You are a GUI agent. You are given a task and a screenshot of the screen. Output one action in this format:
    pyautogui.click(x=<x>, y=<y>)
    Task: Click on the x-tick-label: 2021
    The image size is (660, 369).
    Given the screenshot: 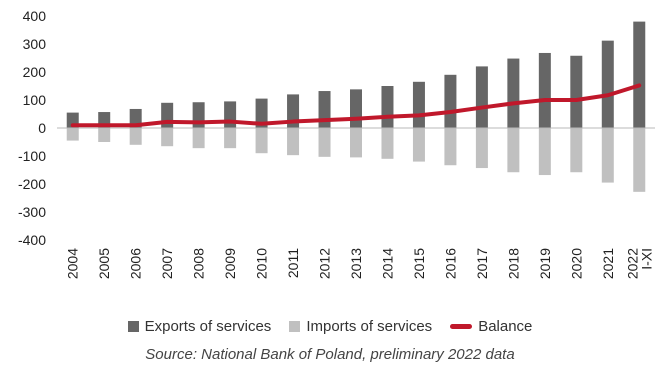 What is the action you would take?
    pyautogui.click(x=608, y=263)
    